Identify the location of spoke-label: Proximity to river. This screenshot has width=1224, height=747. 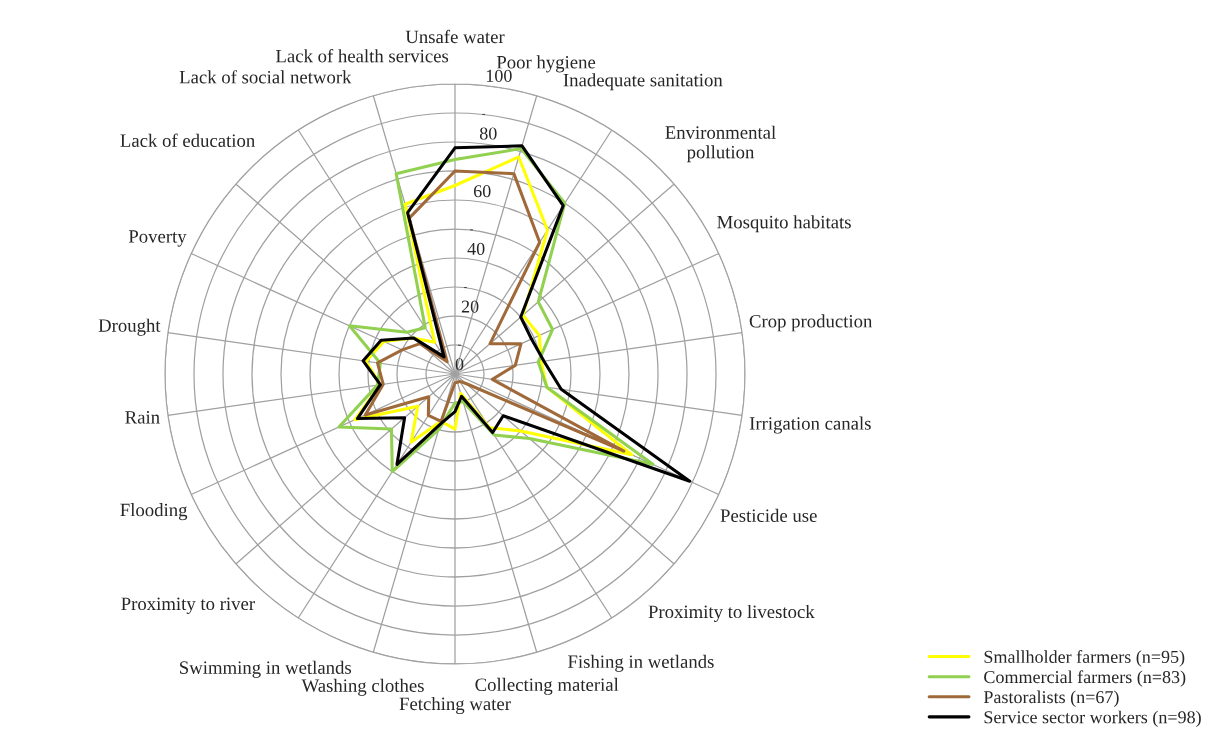
(188, 605).